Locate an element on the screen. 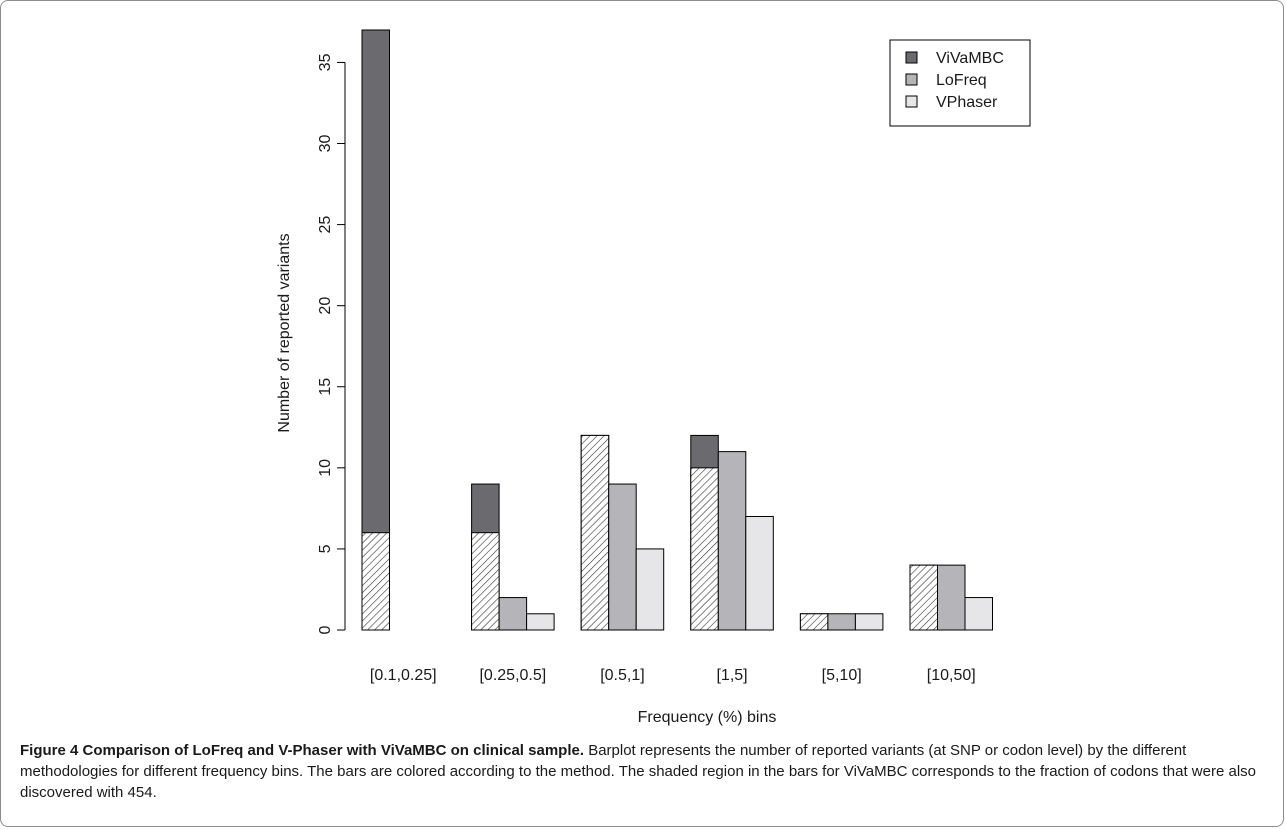  bar-vivambc is located at coordinates (375, 330).